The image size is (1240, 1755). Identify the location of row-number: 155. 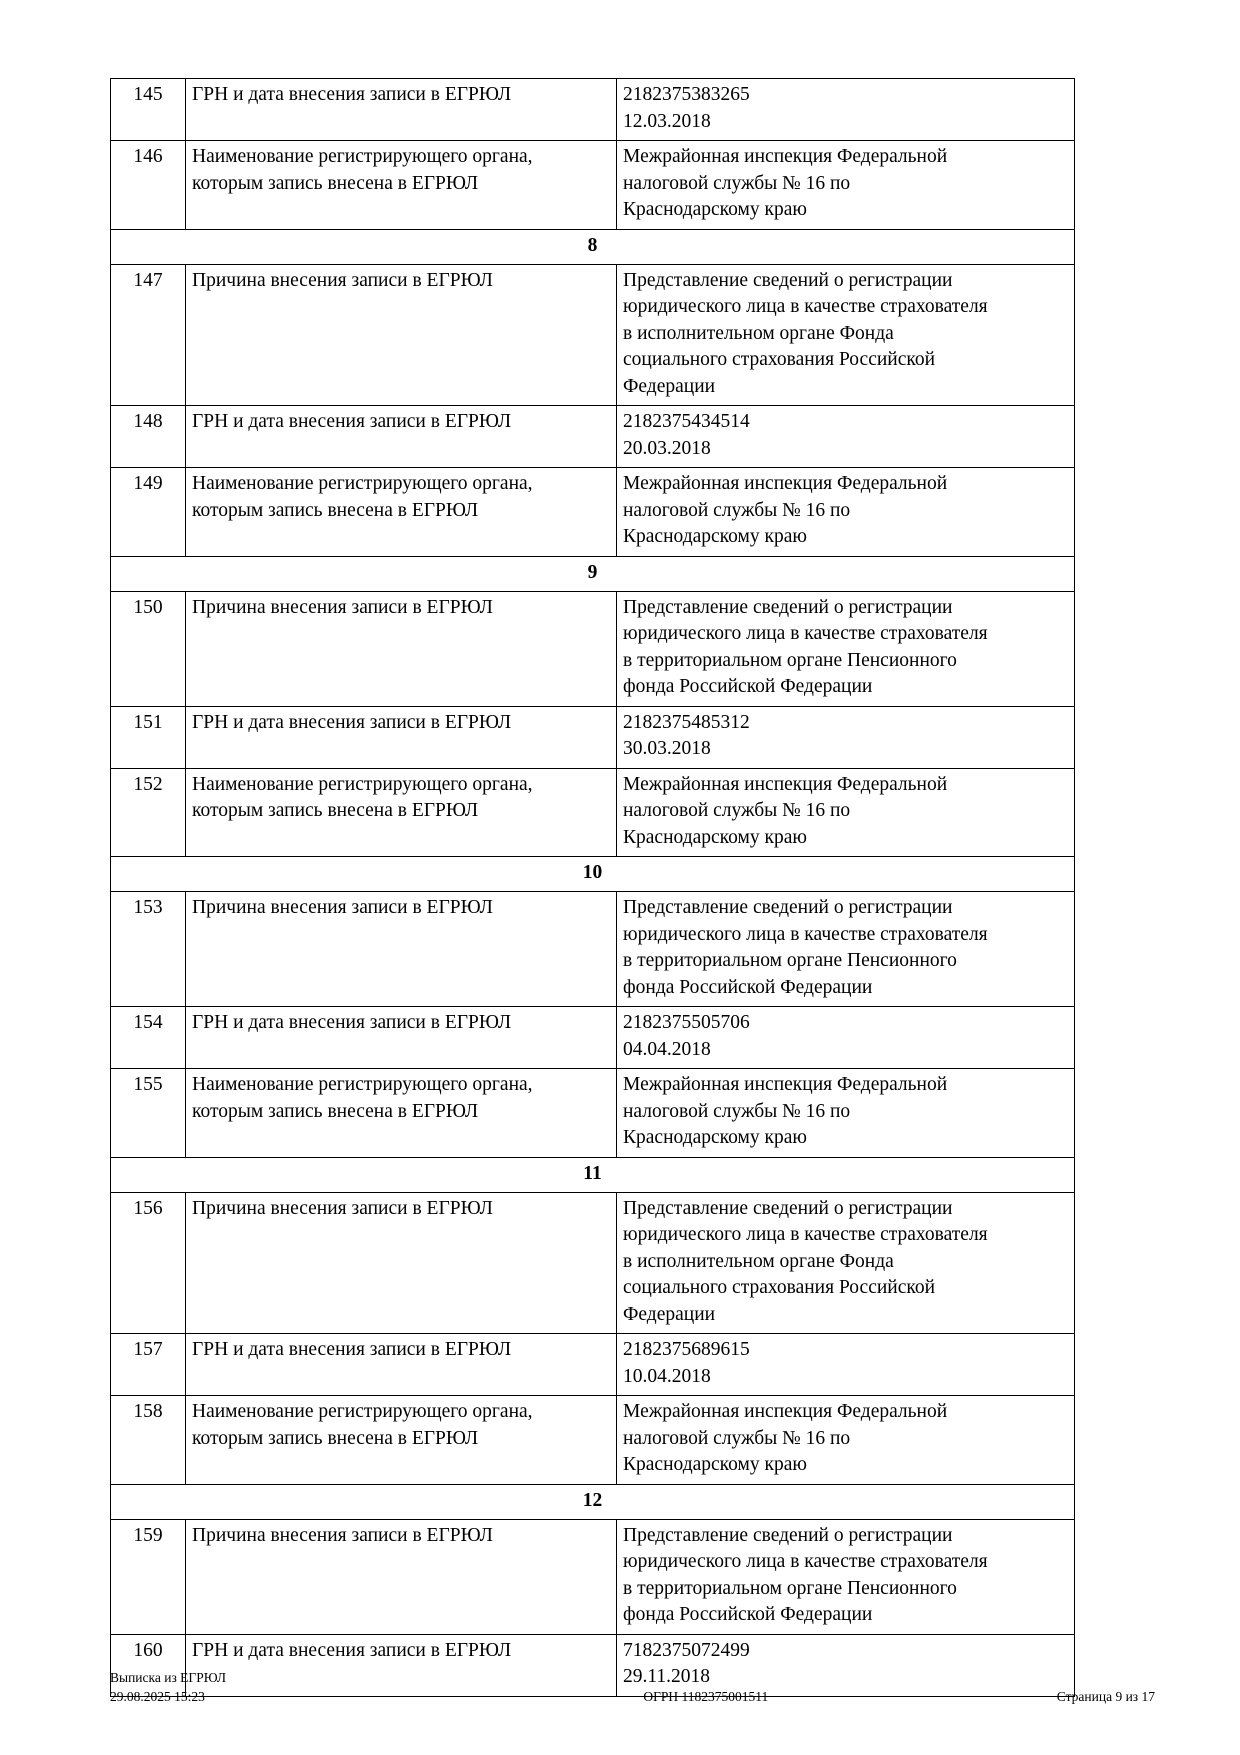
(148, 1113).